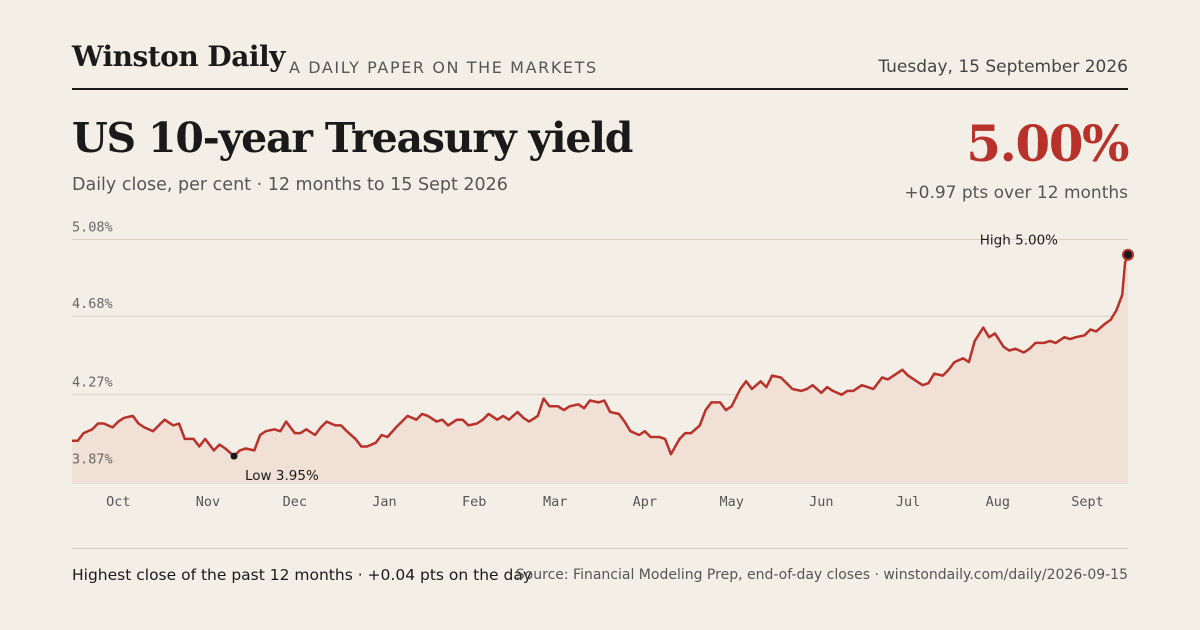  What do you see at coordinates (605, 502) in the screenshot?
I see `x-axis-ticks: Oct Nov Dec Jan Feb Mar Apr May Jun Jul Aug Sept` at bounding box center [605, 502].